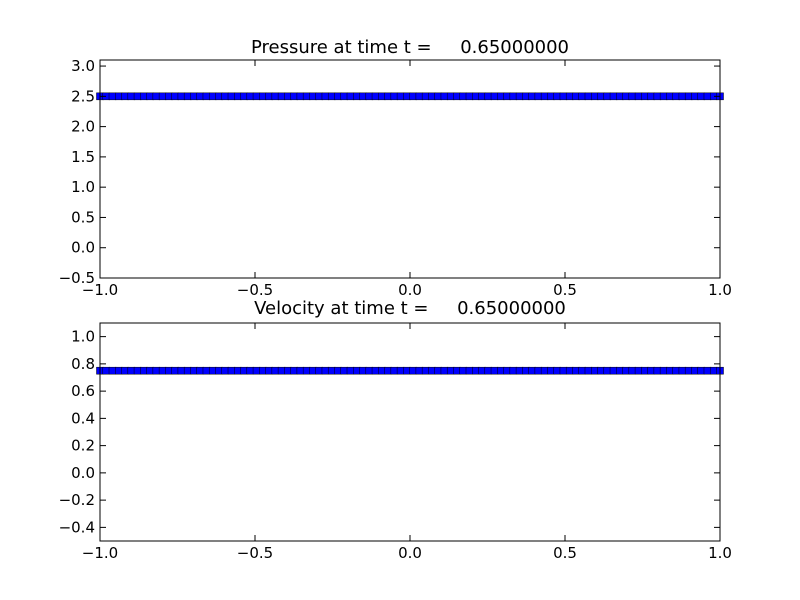 This screenshot has height=600, width=800. I want to click on pressure-y-tick-label: 3.0, so click(83, 66).